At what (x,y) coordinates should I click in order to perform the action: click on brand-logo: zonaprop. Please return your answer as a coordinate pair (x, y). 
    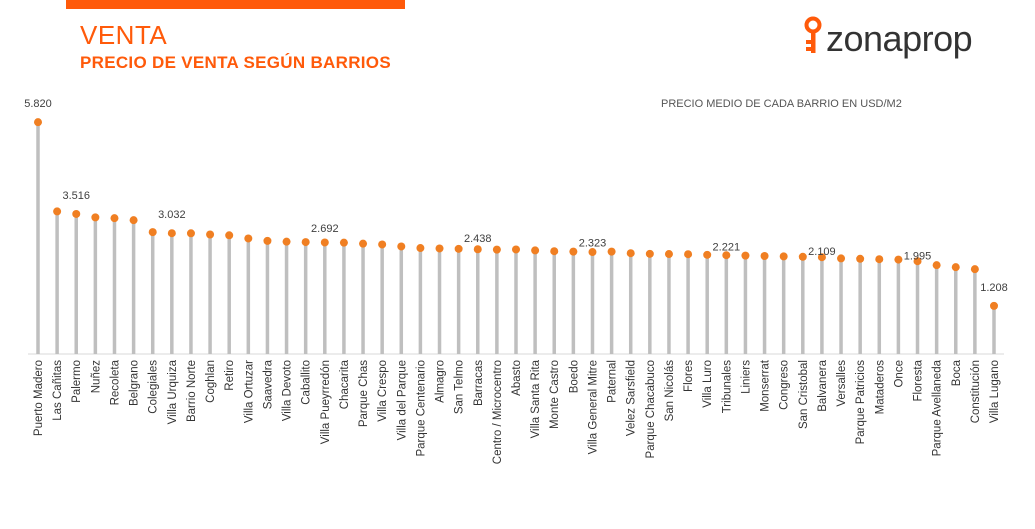
    Looking at the image, I should click on (900, 39).